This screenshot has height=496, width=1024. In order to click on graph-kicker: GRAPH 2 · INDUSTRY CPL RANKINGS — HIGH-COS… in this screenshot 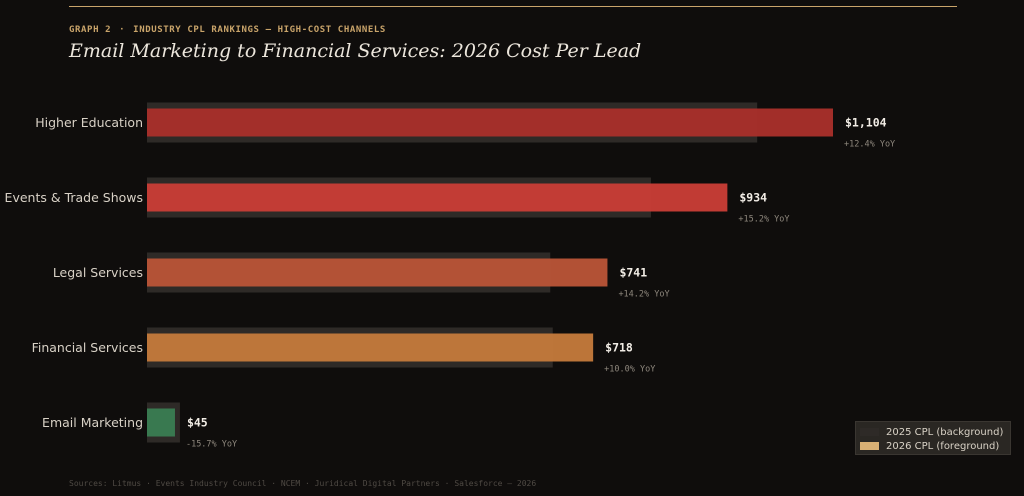, I will do `click(227, 30)`.